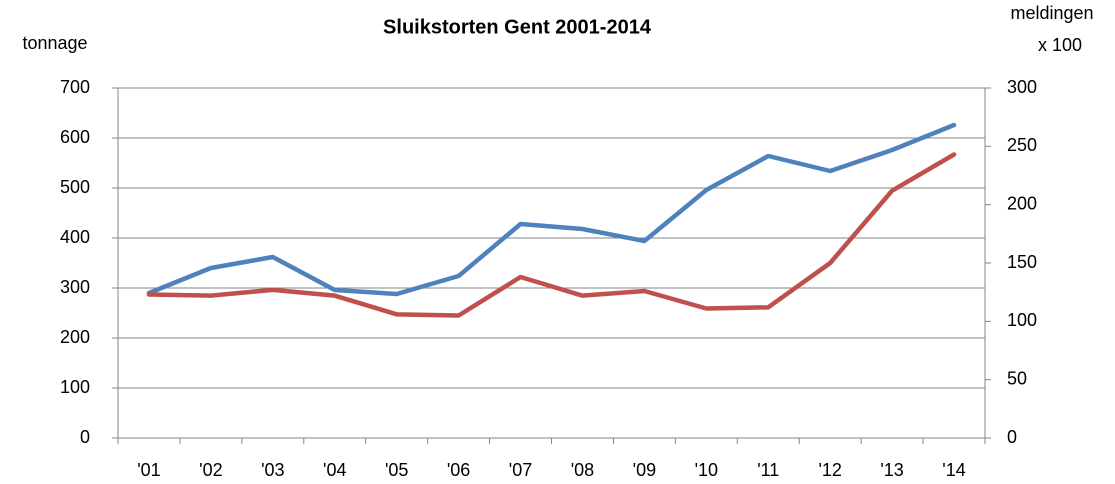 This screenshot has width=1115, height=484. Describe the element at coordinates (396, 470) in the screenshot. I see `x-tick-label: '05` at that location.